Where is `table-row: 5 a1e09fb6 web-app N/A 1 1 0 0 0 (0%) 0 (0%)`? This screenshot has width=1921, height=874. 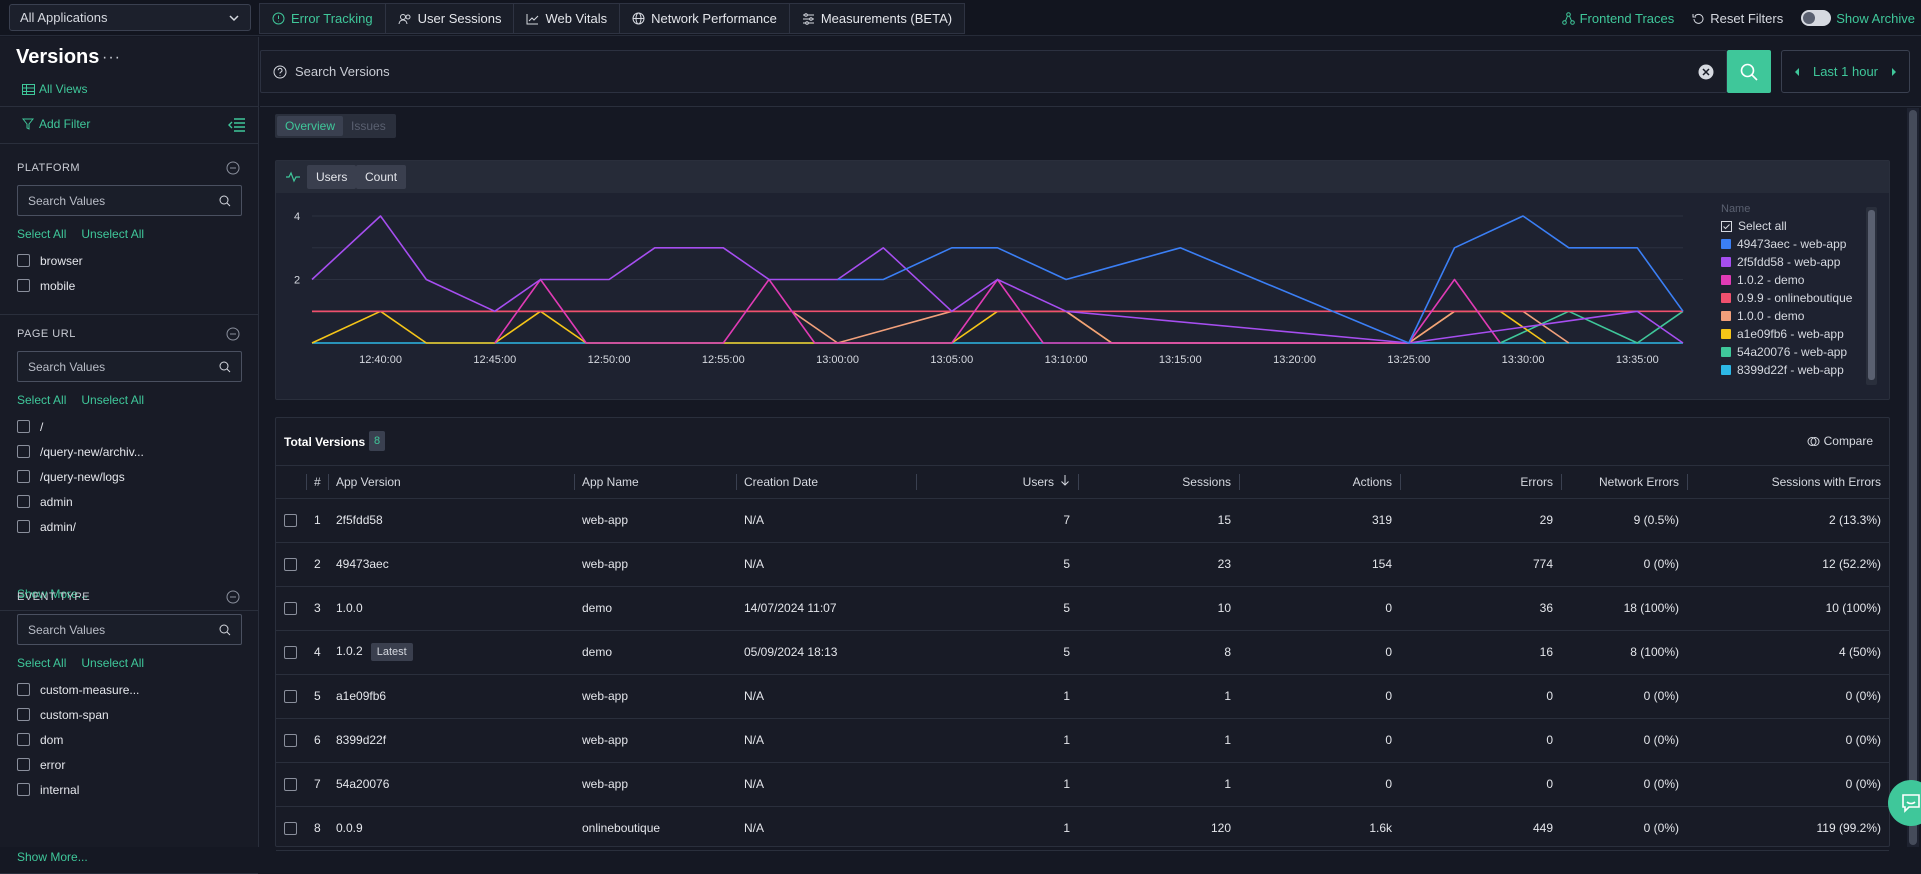
table-row: 5 a1e09fb6 web-app N/A 1 1 0 0 0 (0%) 0 (0%) is located at coordinates (1082, 696).